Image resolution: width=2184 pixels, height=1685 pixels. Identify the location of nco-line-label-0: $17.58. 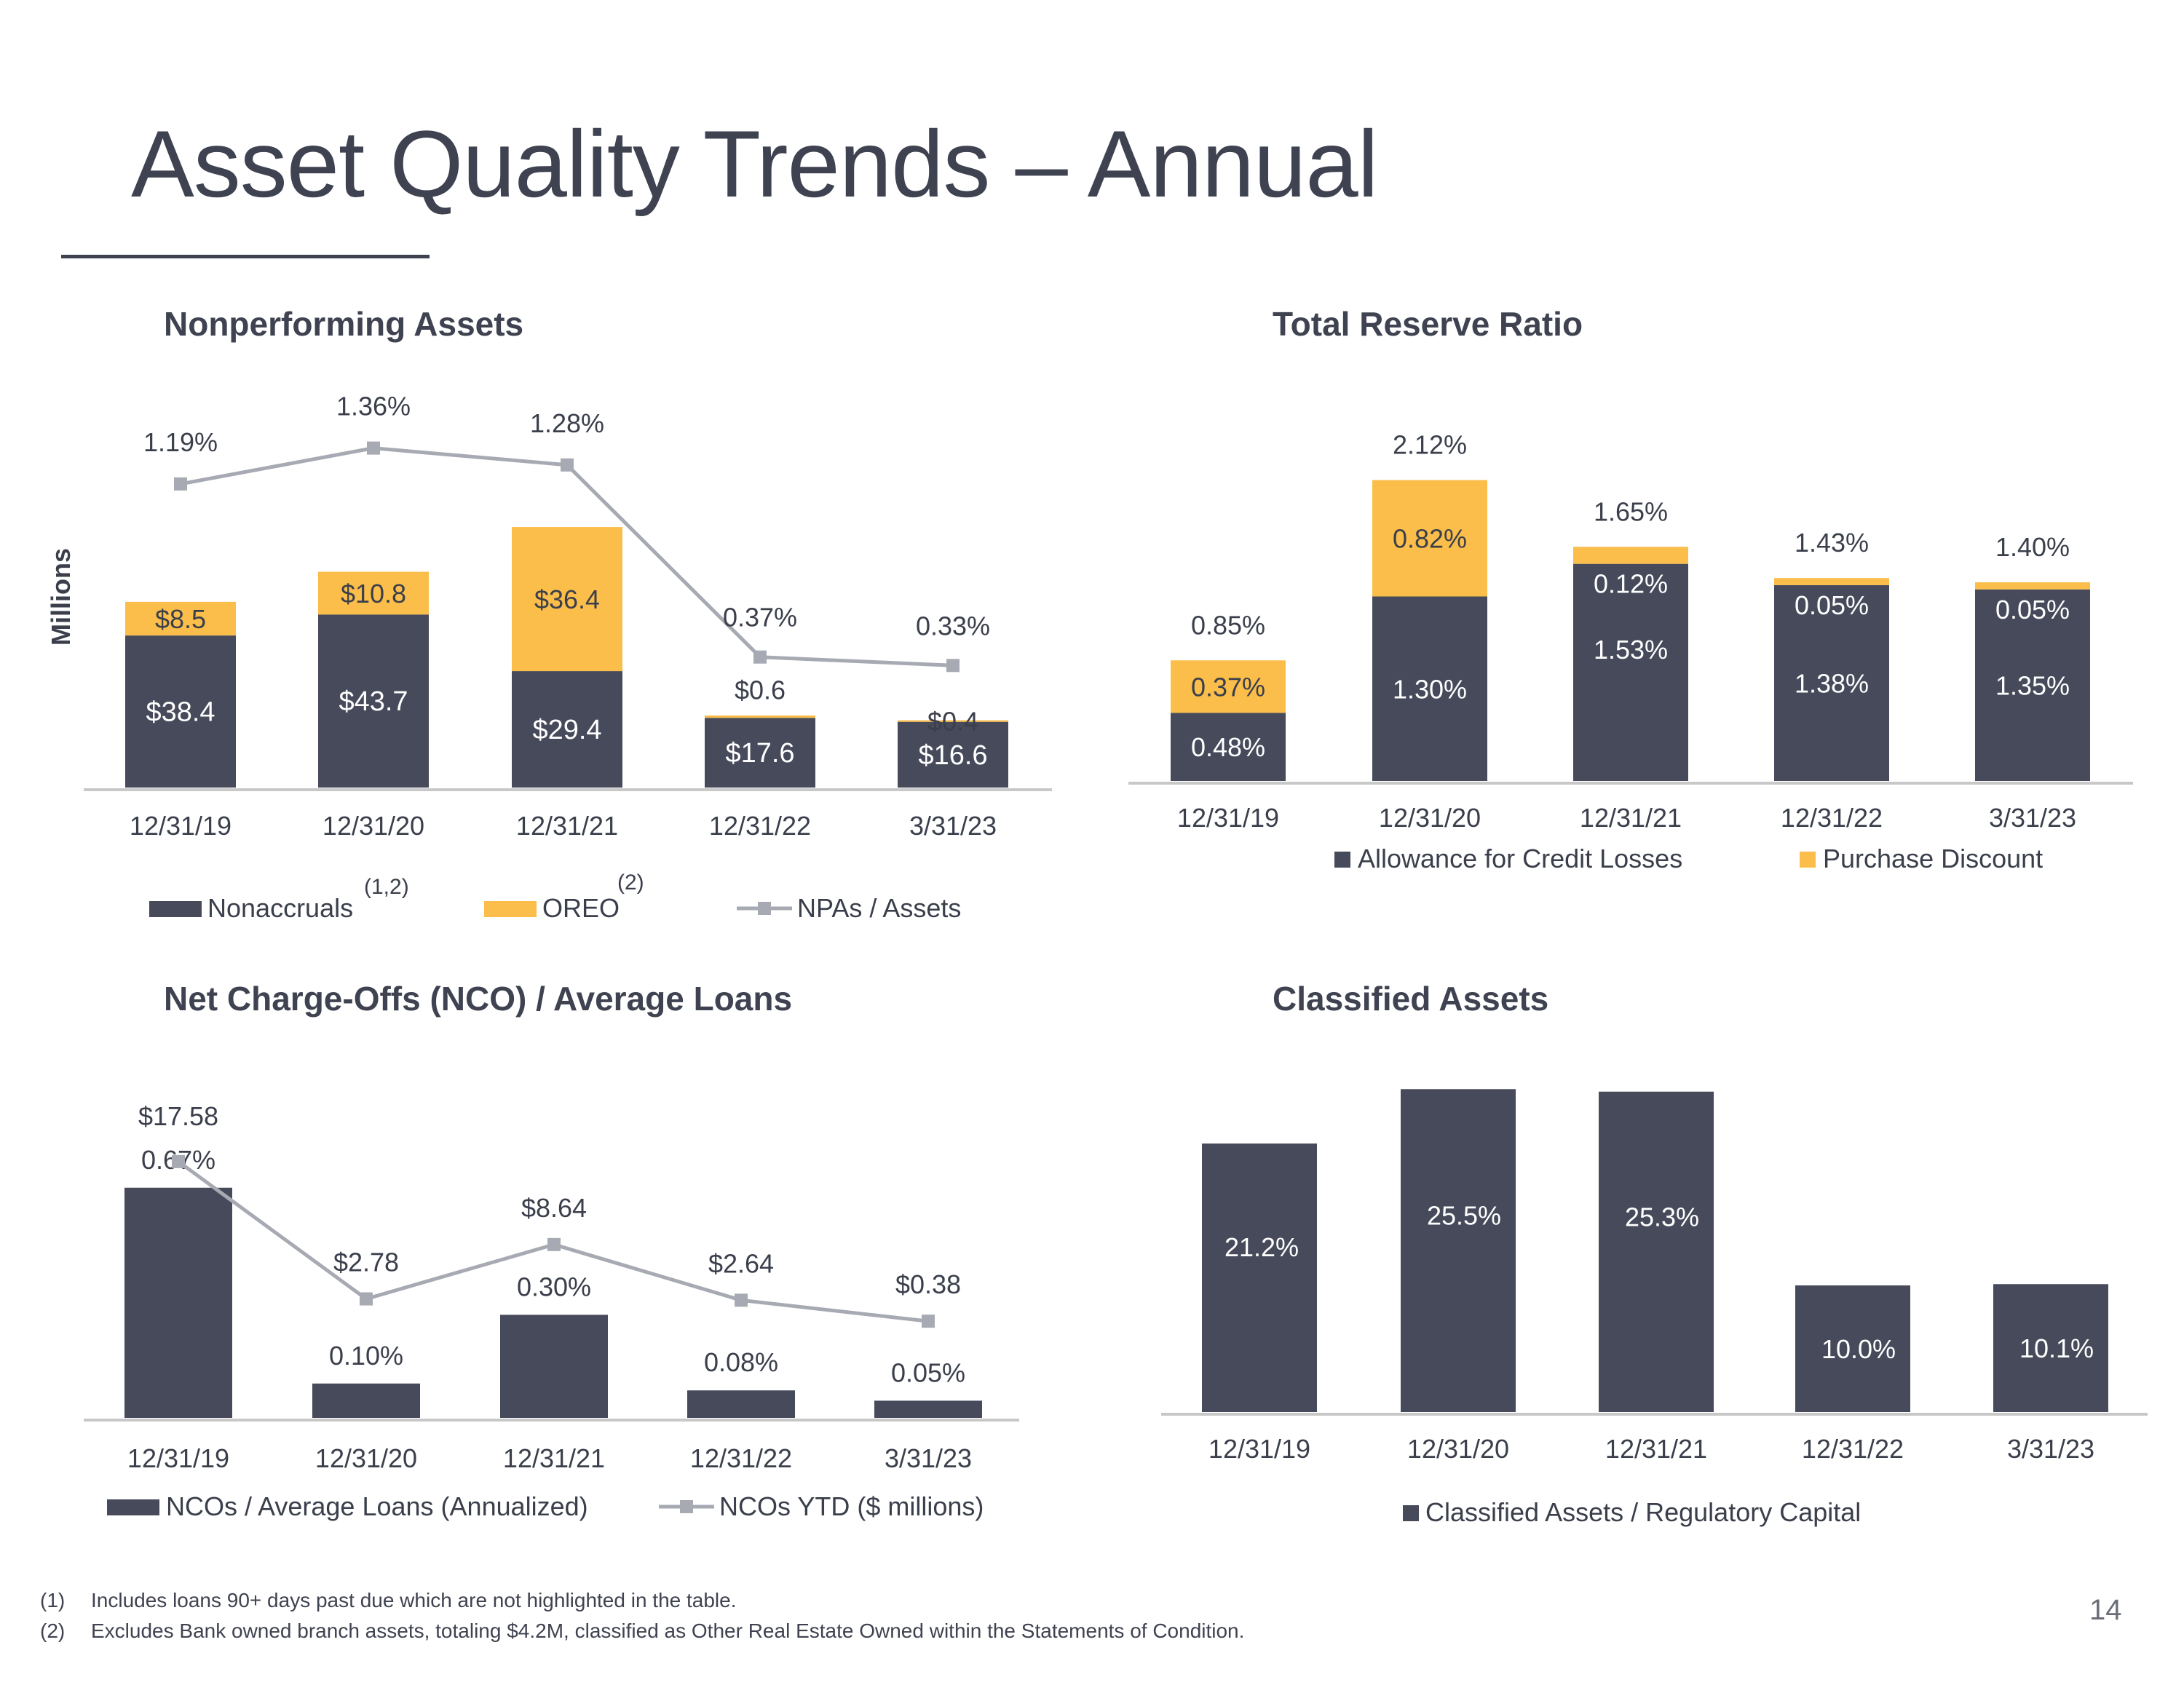
(178, 1116).